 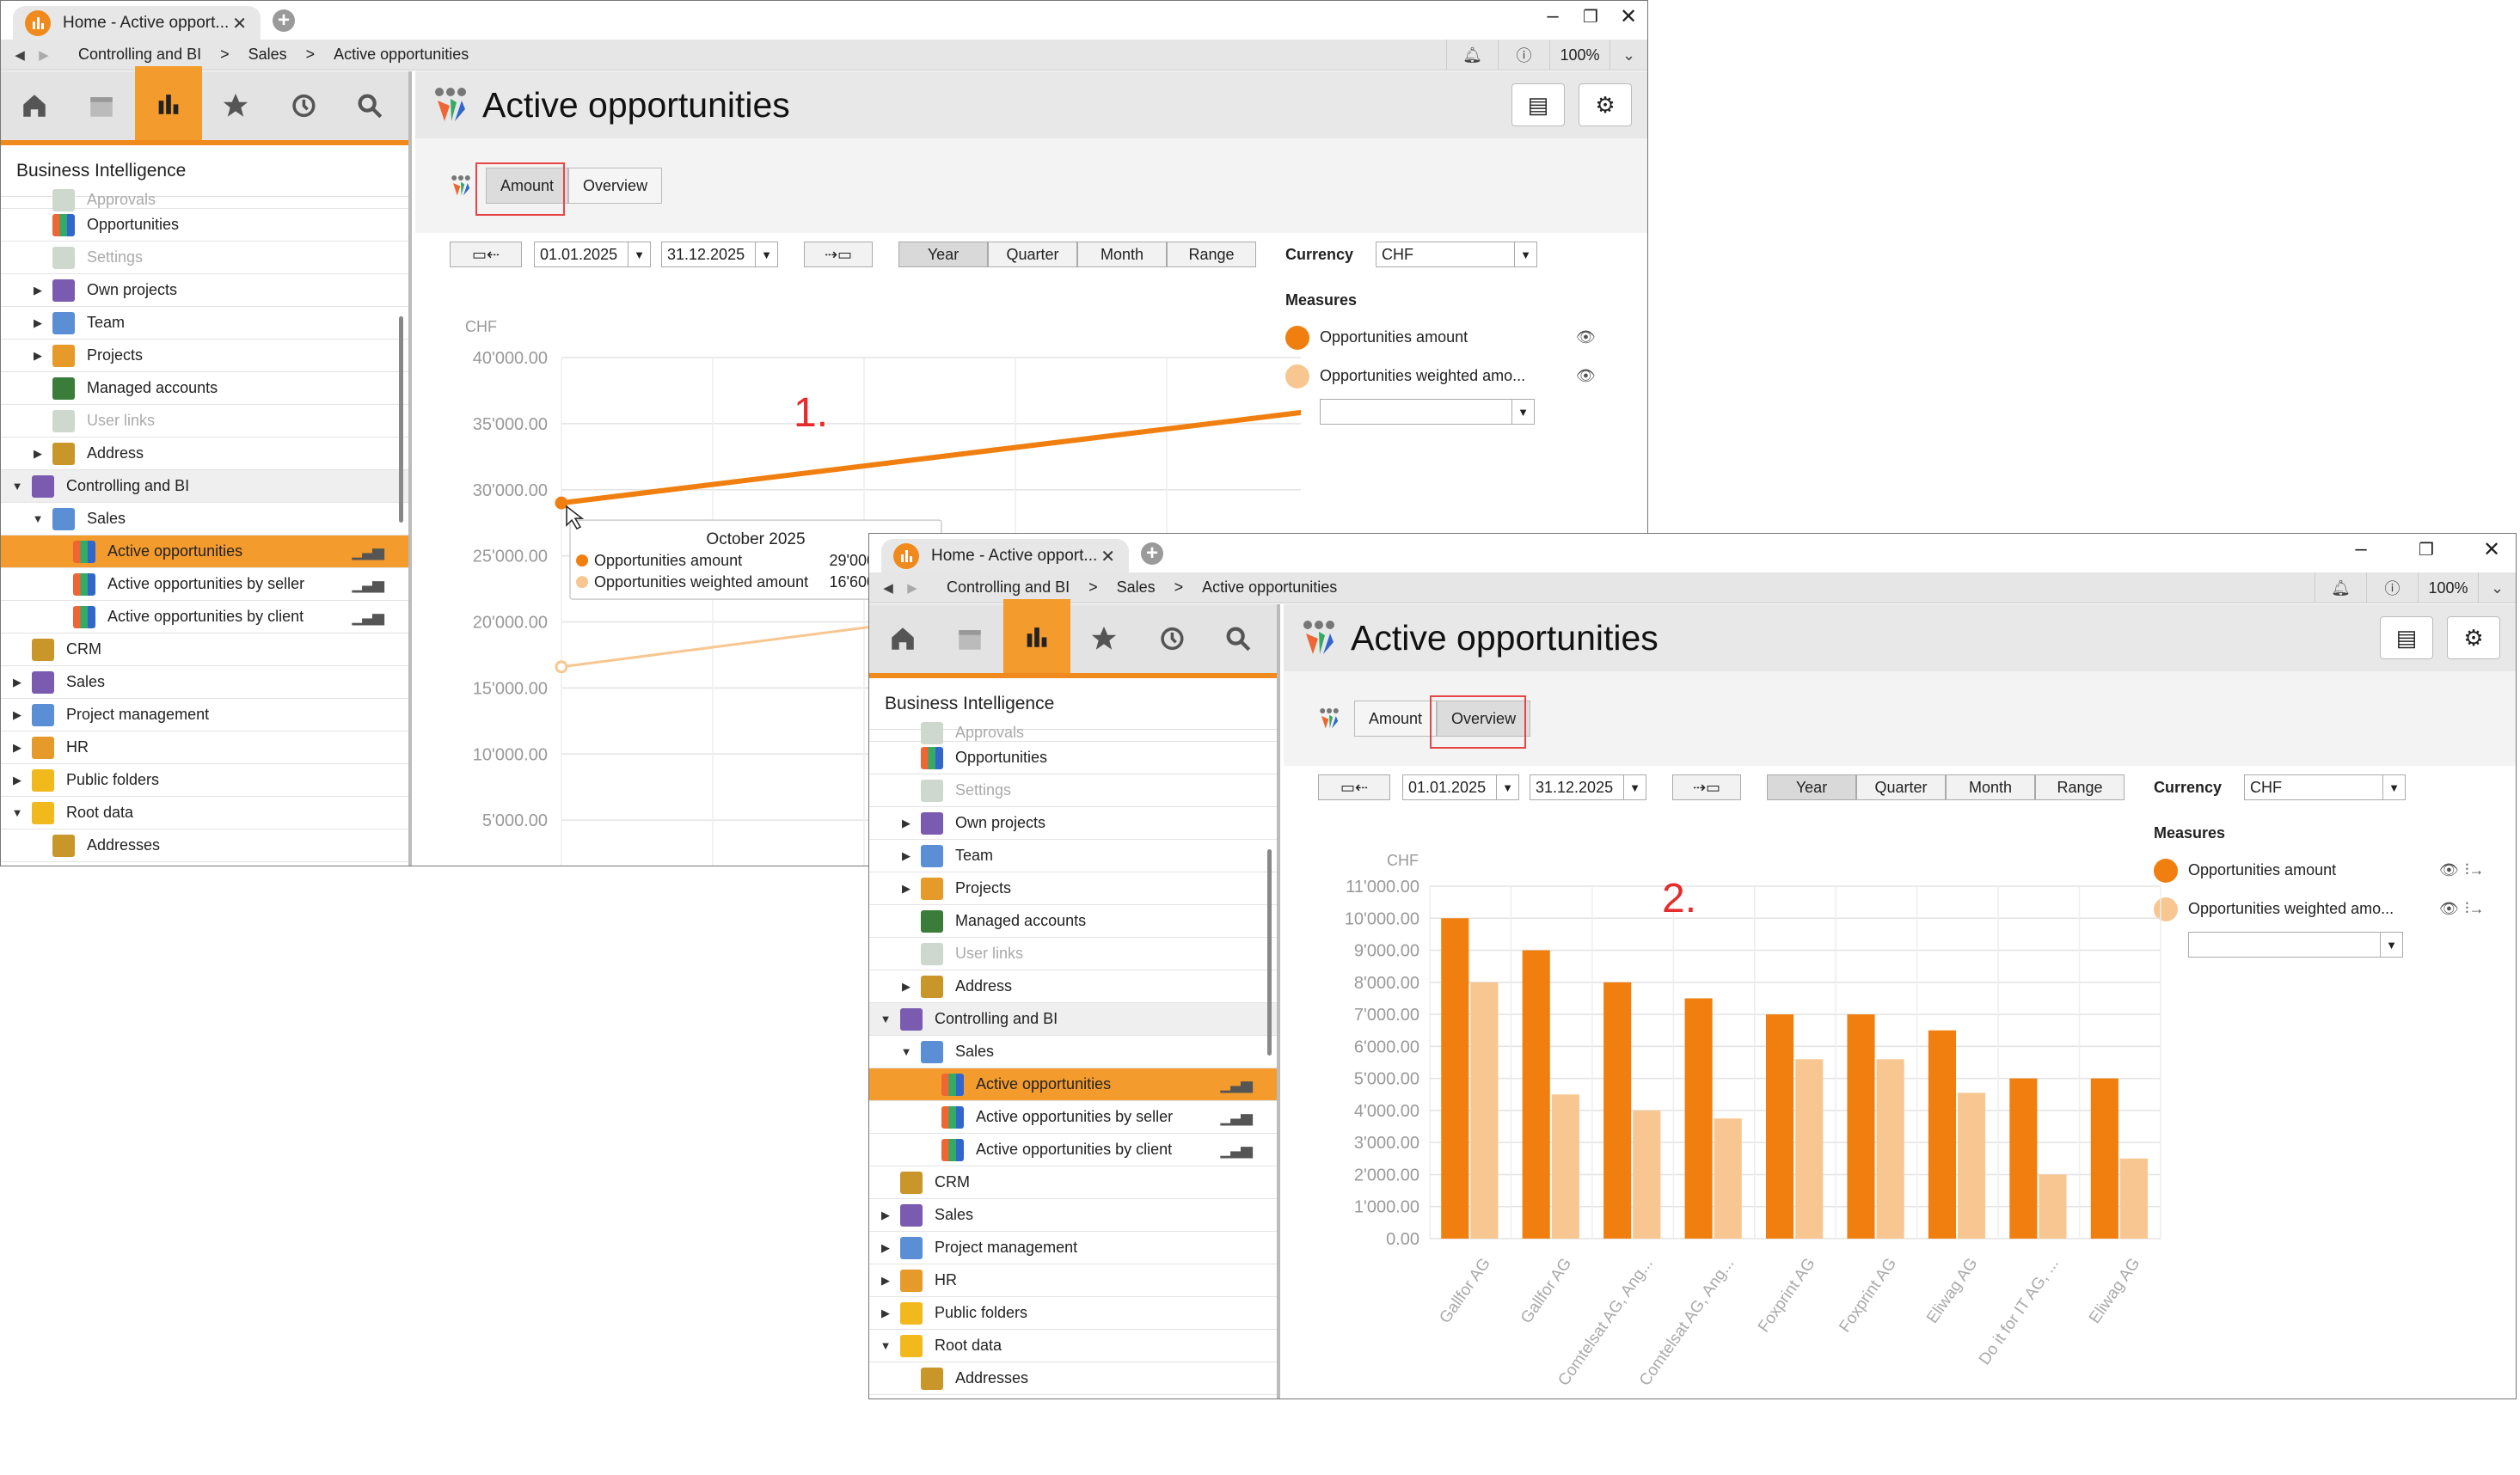 What do you see at coordinates (102, 105) in the screenshot?
I see `calendar-icon` at bounding box center [102, 105].